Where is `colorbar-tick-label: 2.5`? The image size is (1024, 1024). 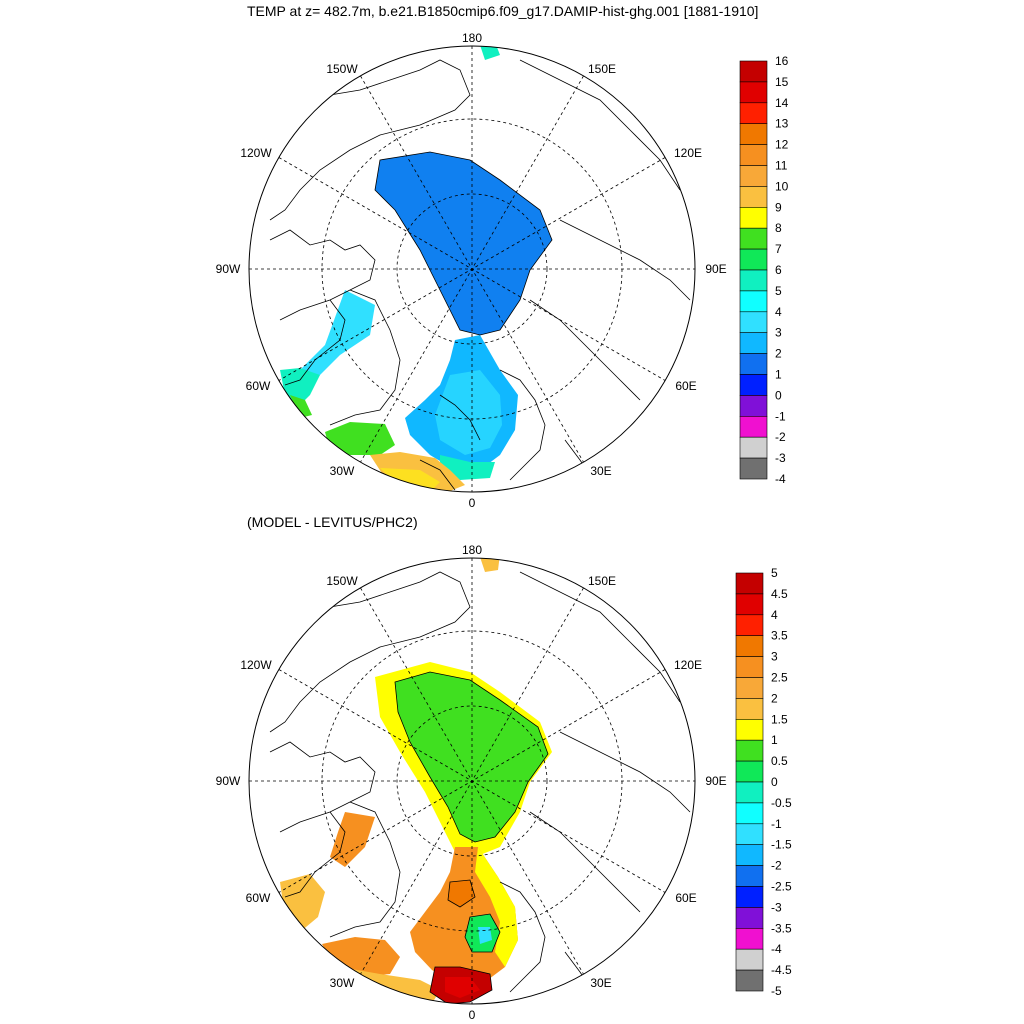 colorbar-tick-label: 2.5 is located at coordinates (779, 678).